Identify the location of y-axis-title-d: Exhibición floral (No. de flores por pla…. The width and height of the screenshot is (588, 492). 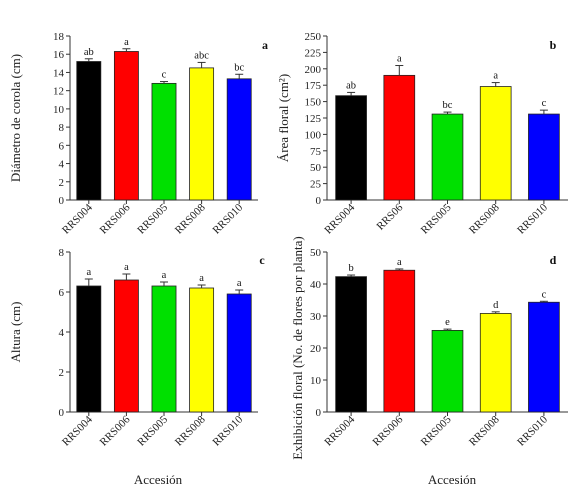
(297, 347).